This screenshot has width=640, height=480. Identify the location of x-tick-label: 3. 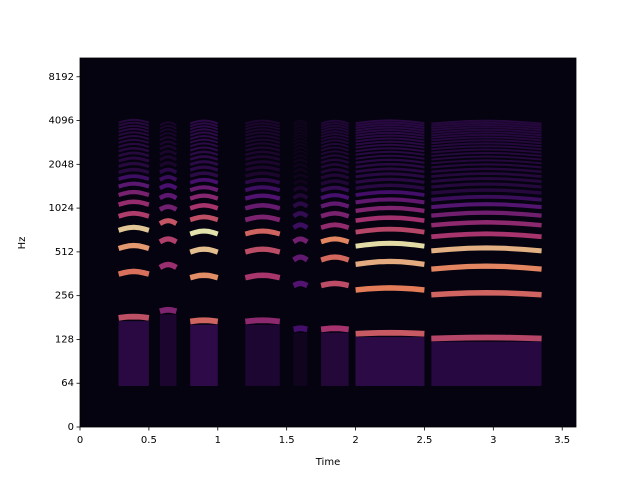
(493, 440).